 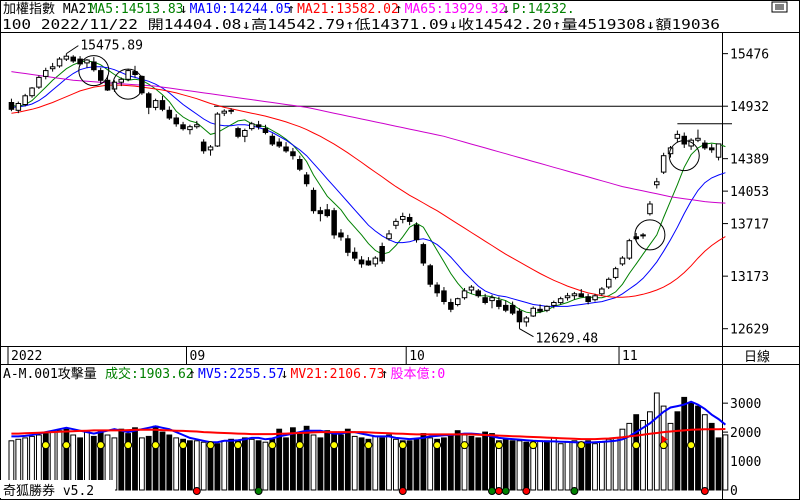 What do you see at coordinates (749, 192) in the screenshot?
I see `price-label-3: 14053` at bounding box center [749, 192].